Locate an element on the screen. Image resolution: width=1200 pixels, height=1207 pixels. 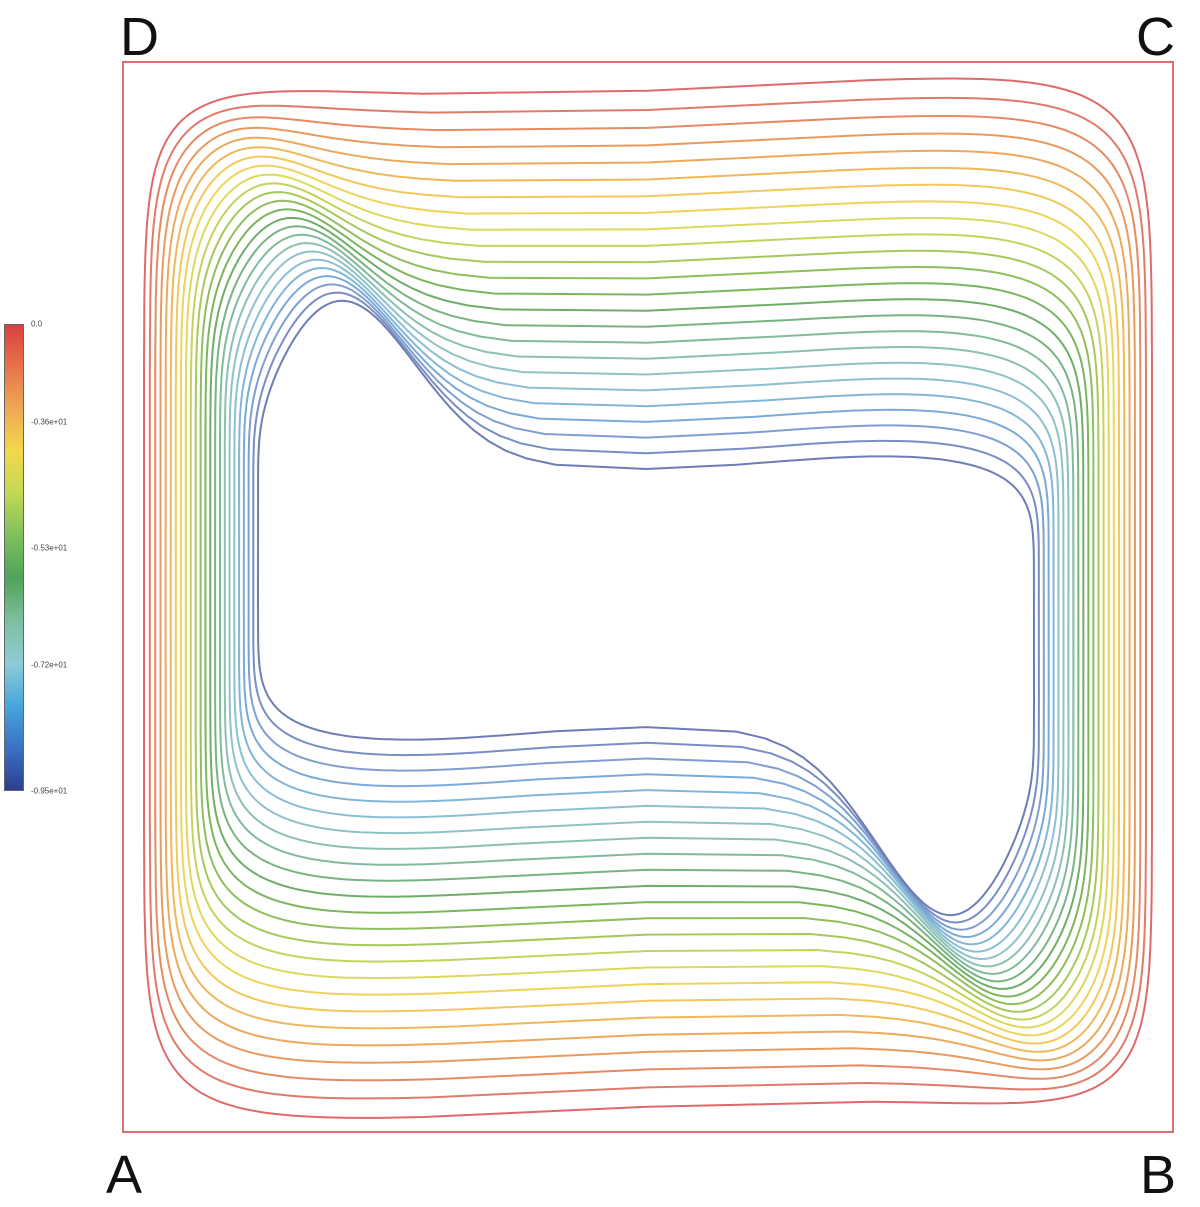
colorbar-tick-label: -0.36e+01 is located at coordinates (49, 422).